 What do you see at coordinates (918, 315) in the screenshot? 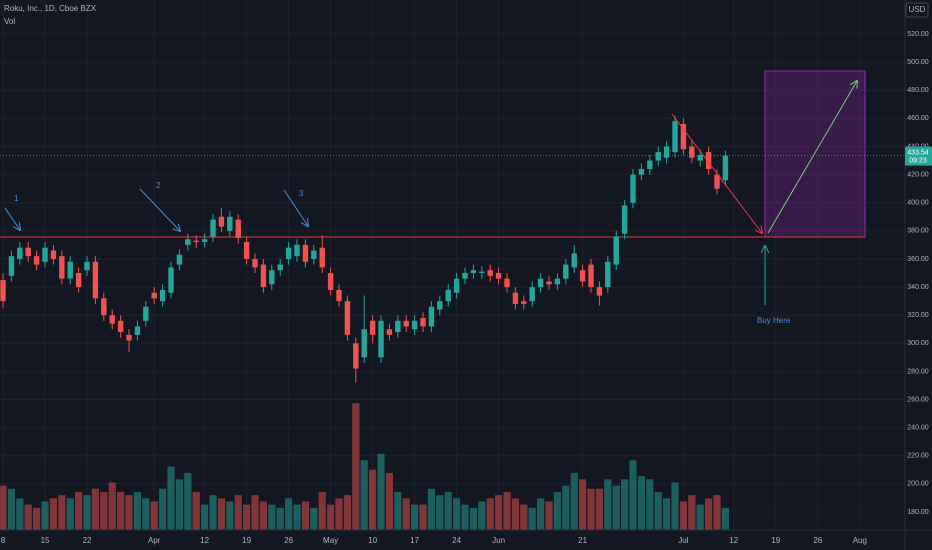
I see `y-tick-label: 320.00` at bounding box center [918, 315].